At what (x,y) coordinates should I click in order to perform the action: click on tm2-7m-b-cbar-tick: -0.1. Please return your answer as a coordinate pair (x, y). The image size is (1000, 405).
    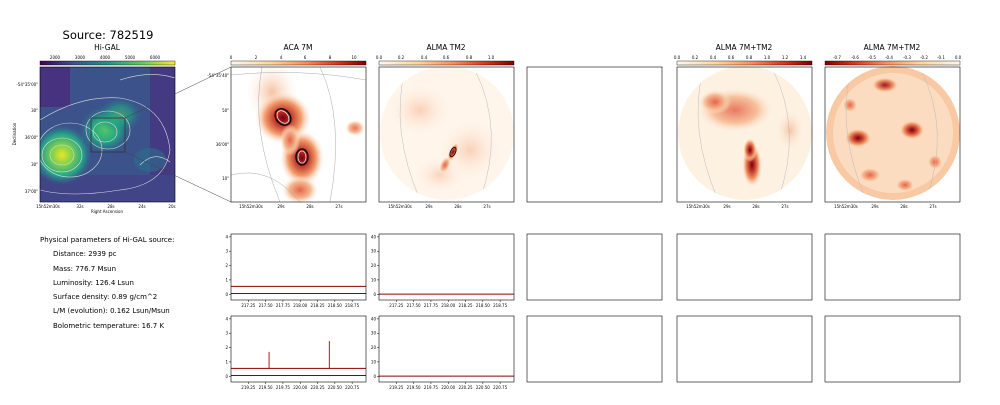
    Looking at the image, I should click on (941, 57).